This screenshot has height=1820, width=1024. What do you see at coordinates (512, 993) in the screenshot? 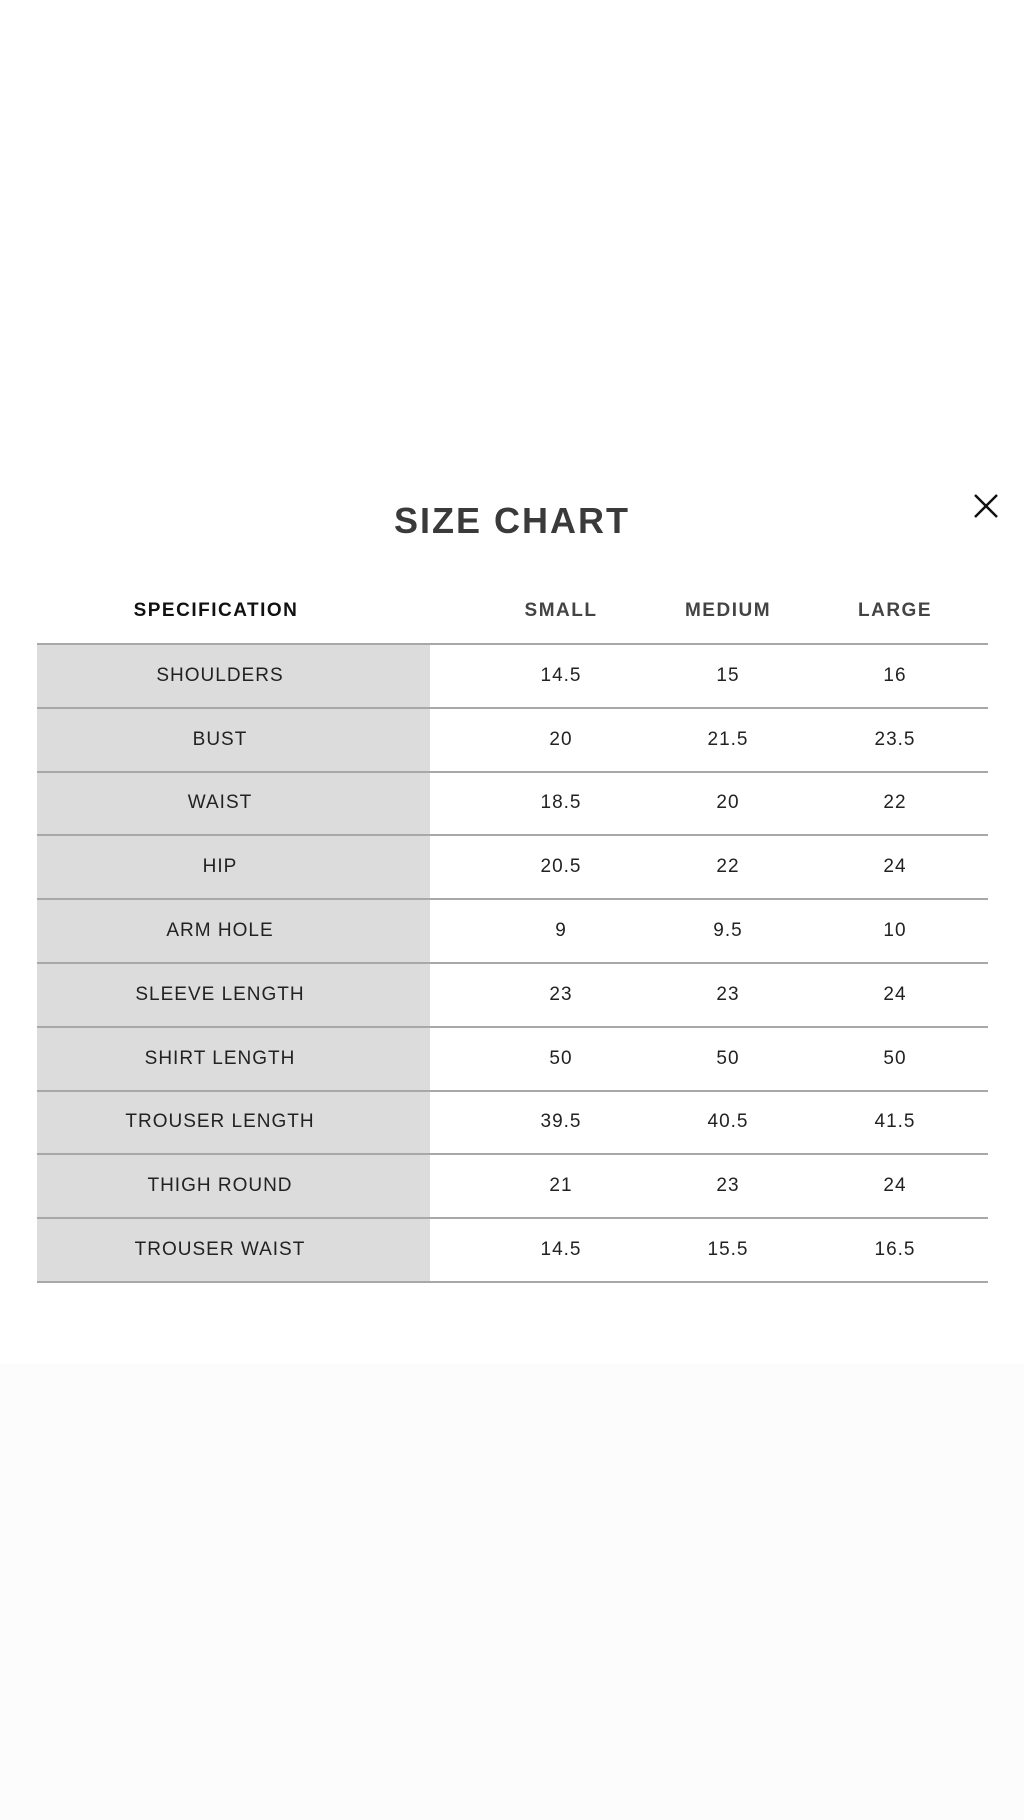
I see `table-row: SLEEVE LENGTH 23 23 24` at bounding box center [512, 993].